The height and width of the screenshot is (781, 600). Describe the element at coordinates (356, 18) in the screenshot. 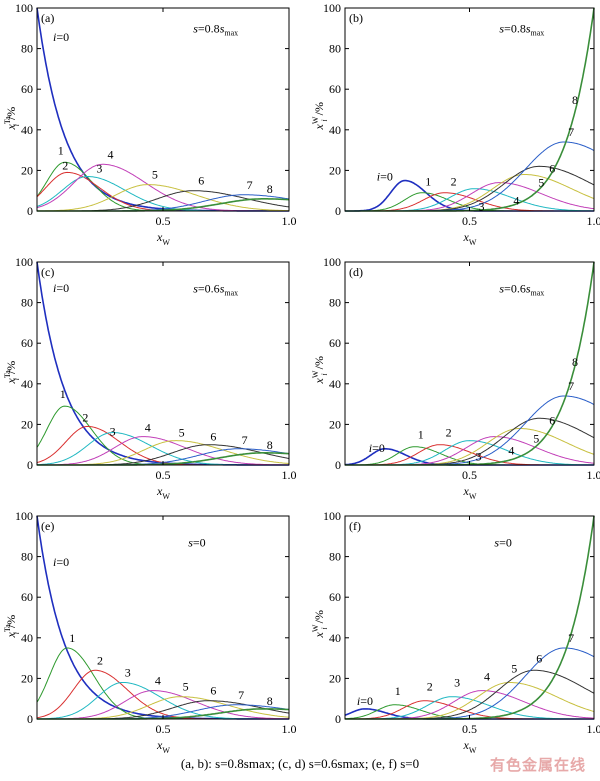

I see `panel-letter: (b)` at that location.